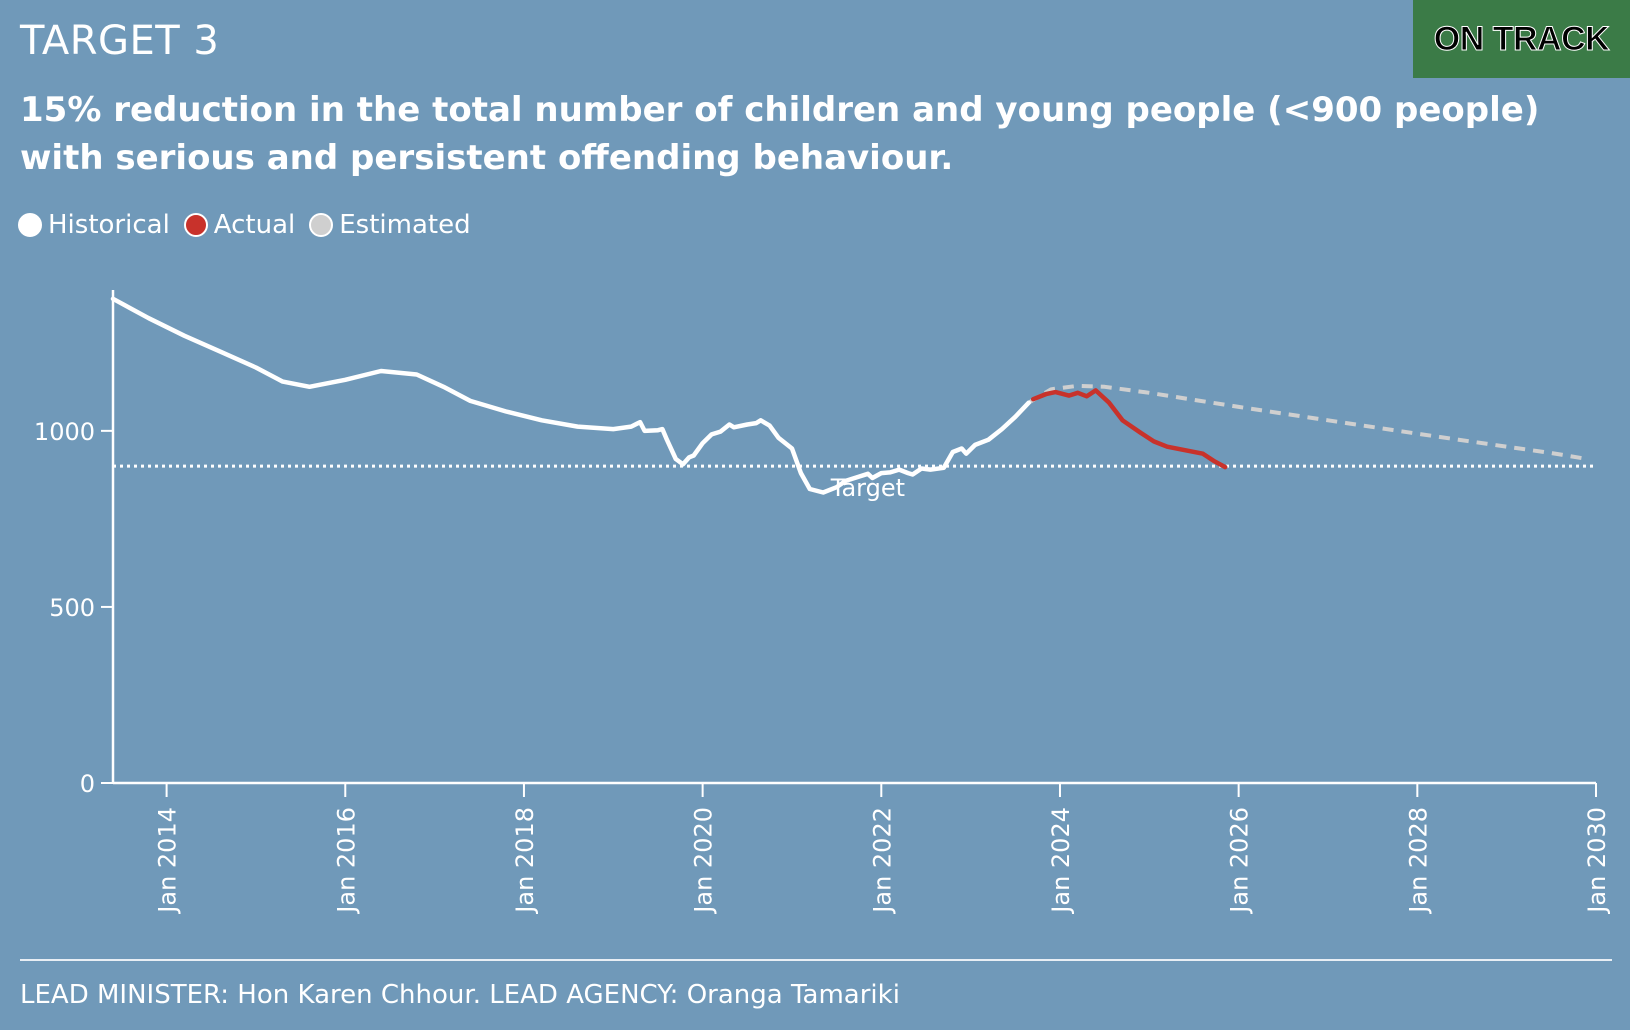 The image size is (1630, 1030). What do you see at coordinates (1061, 861) in the screenshot?
I see `x-tick-label: Jan 2024` at bounding box center [1061, 861].